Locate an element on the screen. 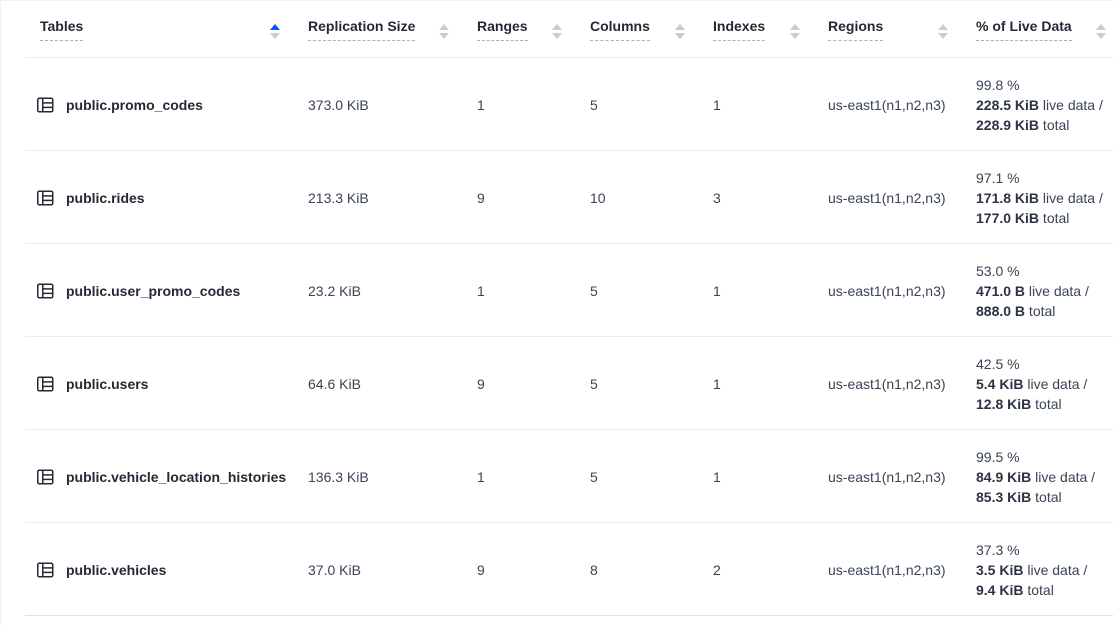  column-header-tables: Tables is located at coordinates (154, 29).